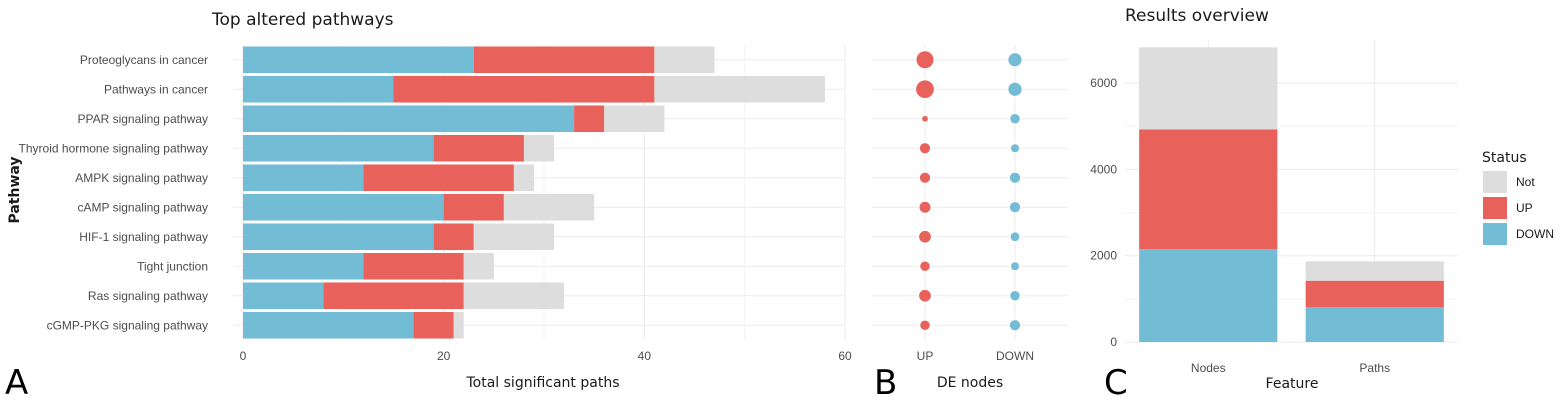 This screenshot has height=401, width=1564. What do you see at coordinates (243, 356) in the screenshot?
I see `x-tick-label: 0` at bounding box center [243, 356].